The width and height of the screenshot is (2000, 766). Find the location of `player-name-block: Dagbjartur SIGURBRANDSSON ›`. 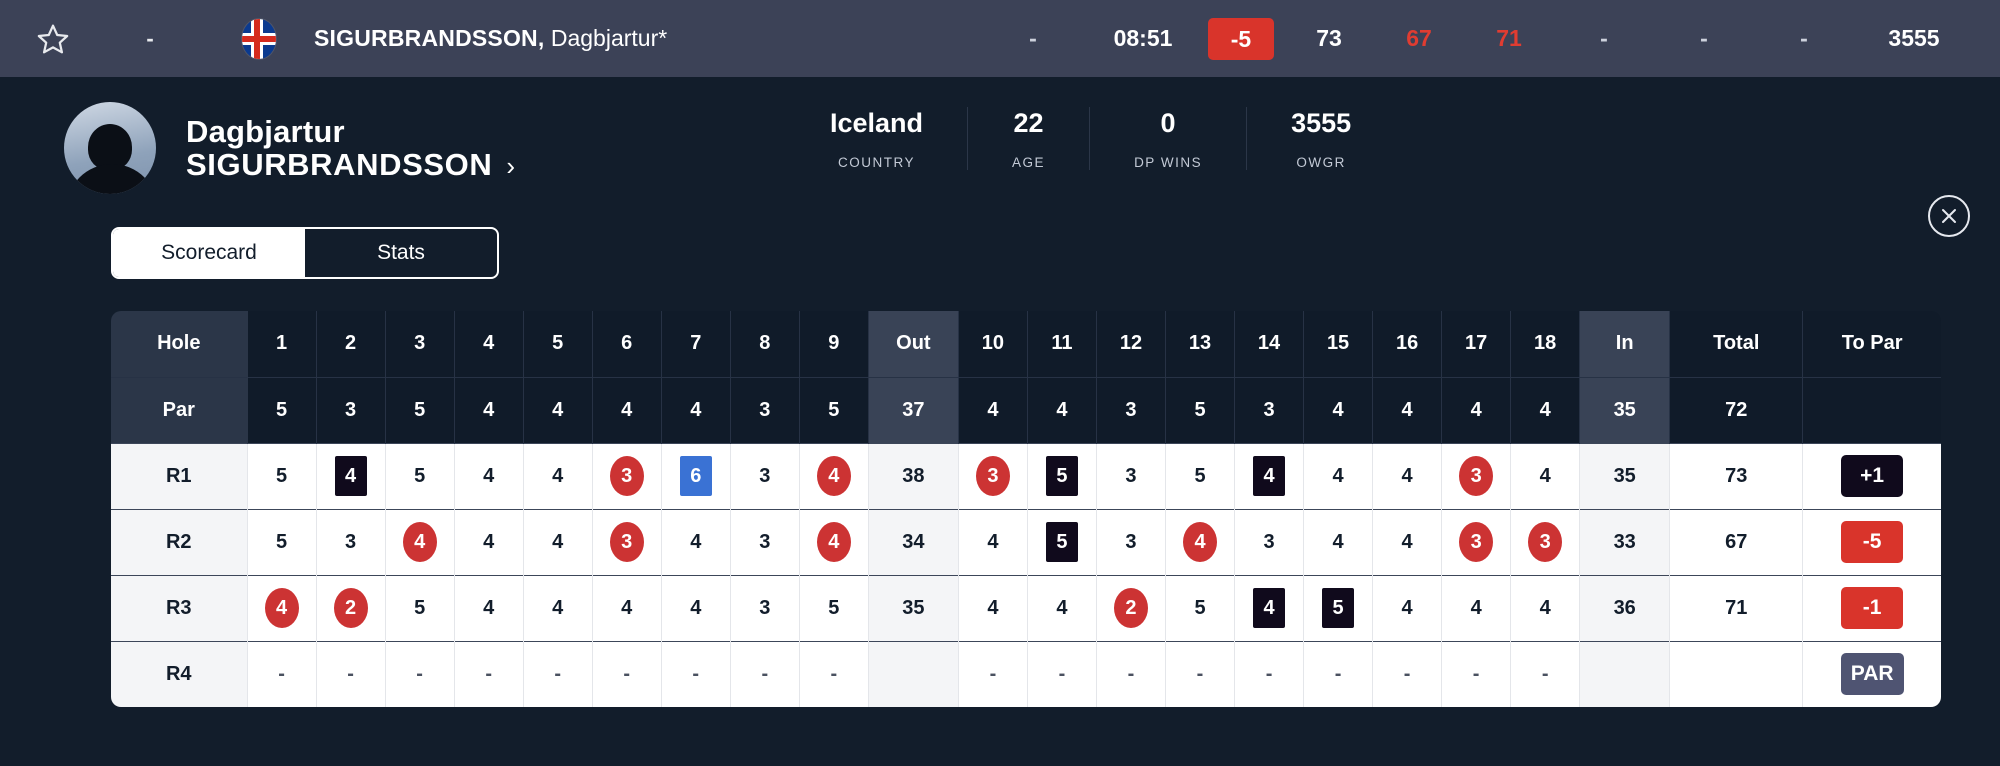

player-name-block: Dagbjartur SIGURBRANDSSON › is located at coordinates (351, 148).